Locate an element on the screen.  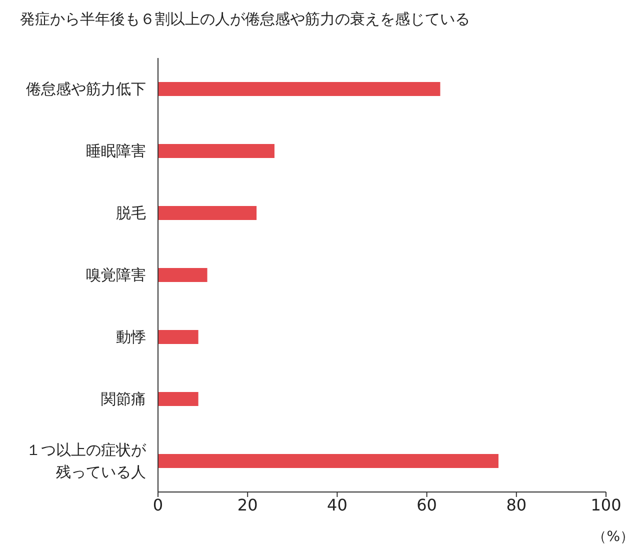
y-tick-label: 脱毛 is located at coordinates (131, 213).